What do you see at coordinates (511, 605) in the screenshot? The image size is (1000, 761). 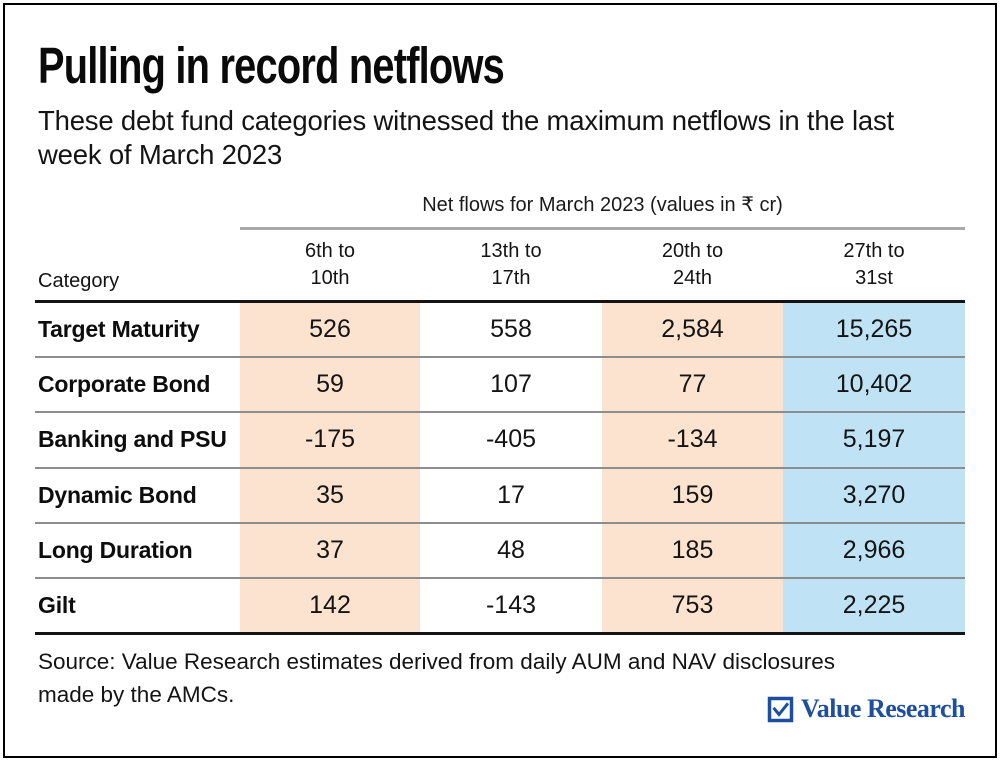 I see `table-cell: -143` at bounding box center [511, 605].